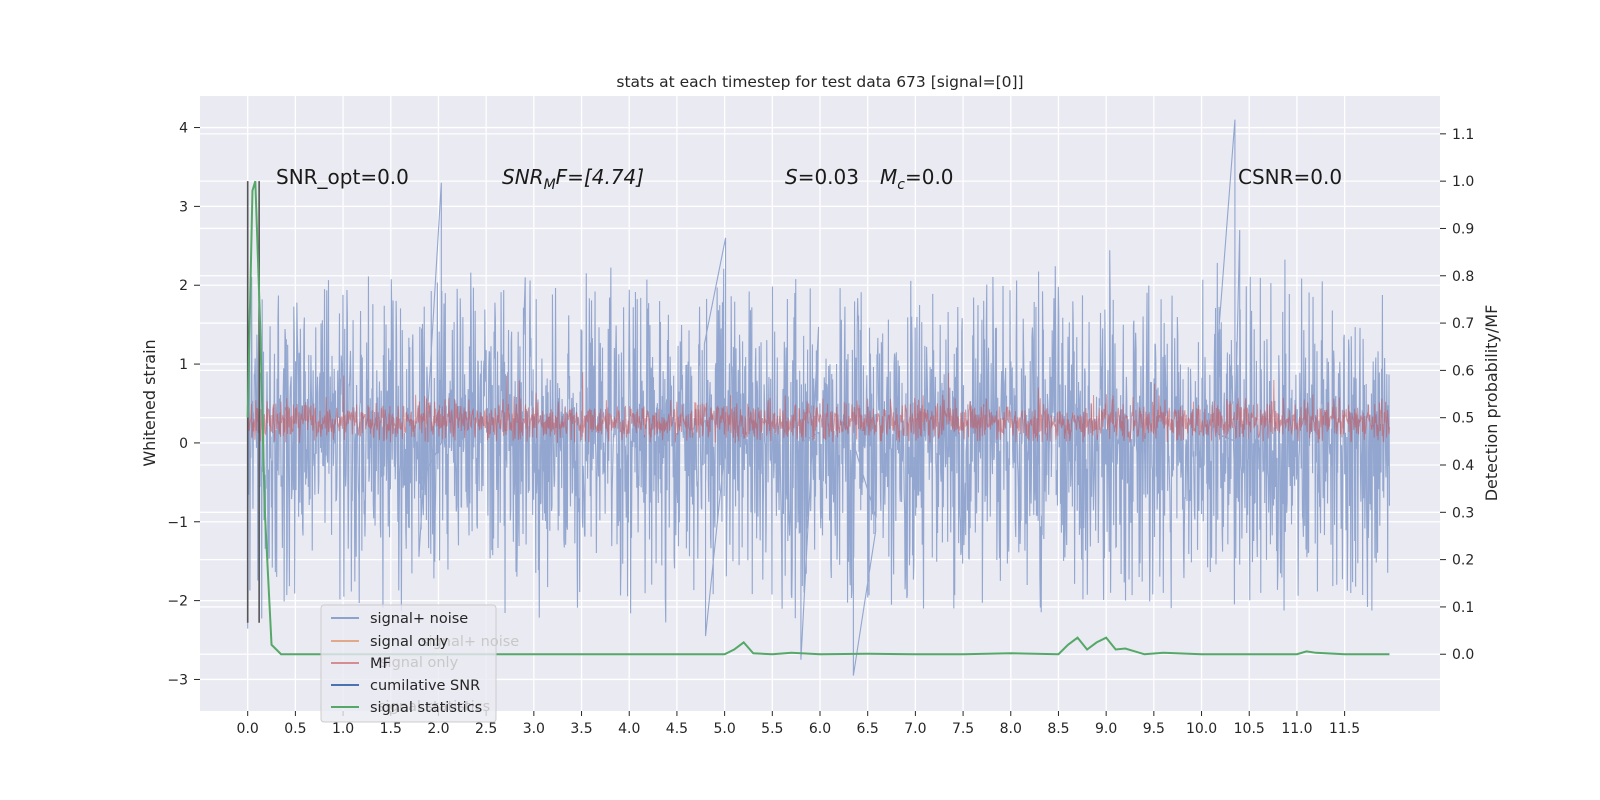 Image resolution: width=1600 pixels, height=800 pixels. I want to click on annotation-mc-subscript: c, so click(901, 185).